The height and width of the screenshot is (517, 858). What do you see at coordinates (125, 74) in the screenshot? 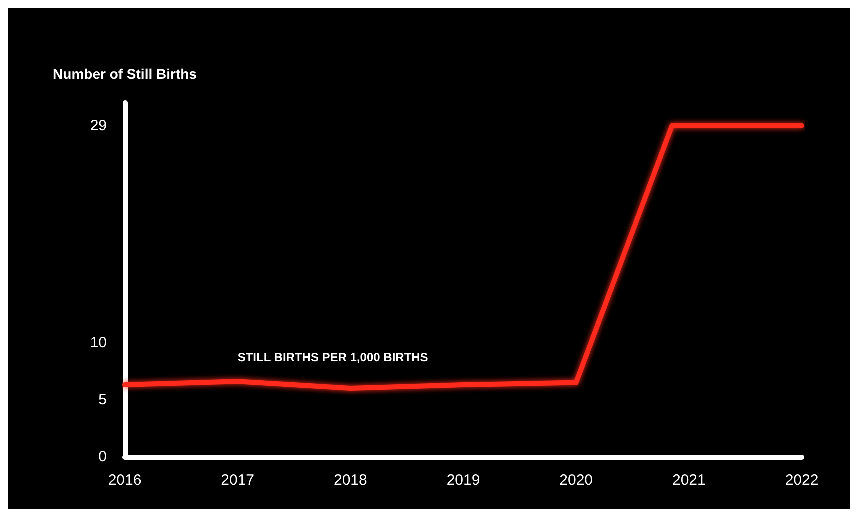
I see `y-axis-title: Number of Still Births` at bounding box center [125, 74].